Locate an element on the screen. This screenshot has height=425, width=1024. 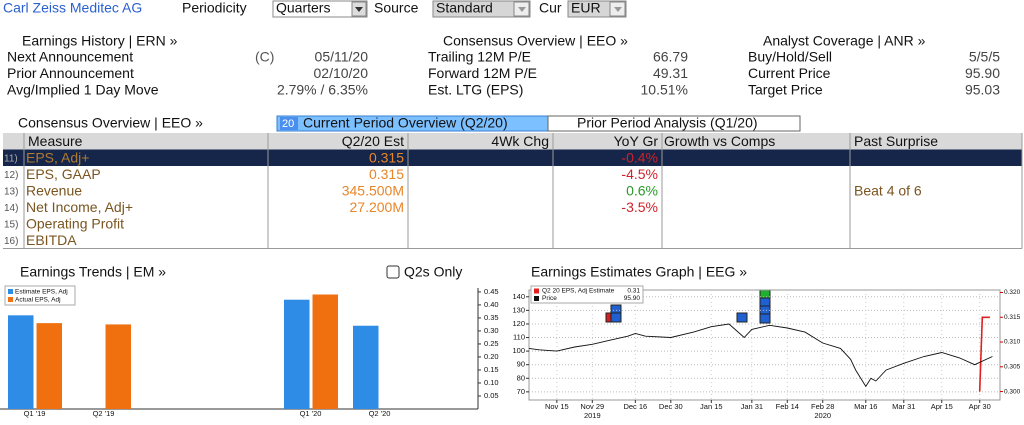
x-tick-label: Dec 30 is located at coordinates (671, 406).